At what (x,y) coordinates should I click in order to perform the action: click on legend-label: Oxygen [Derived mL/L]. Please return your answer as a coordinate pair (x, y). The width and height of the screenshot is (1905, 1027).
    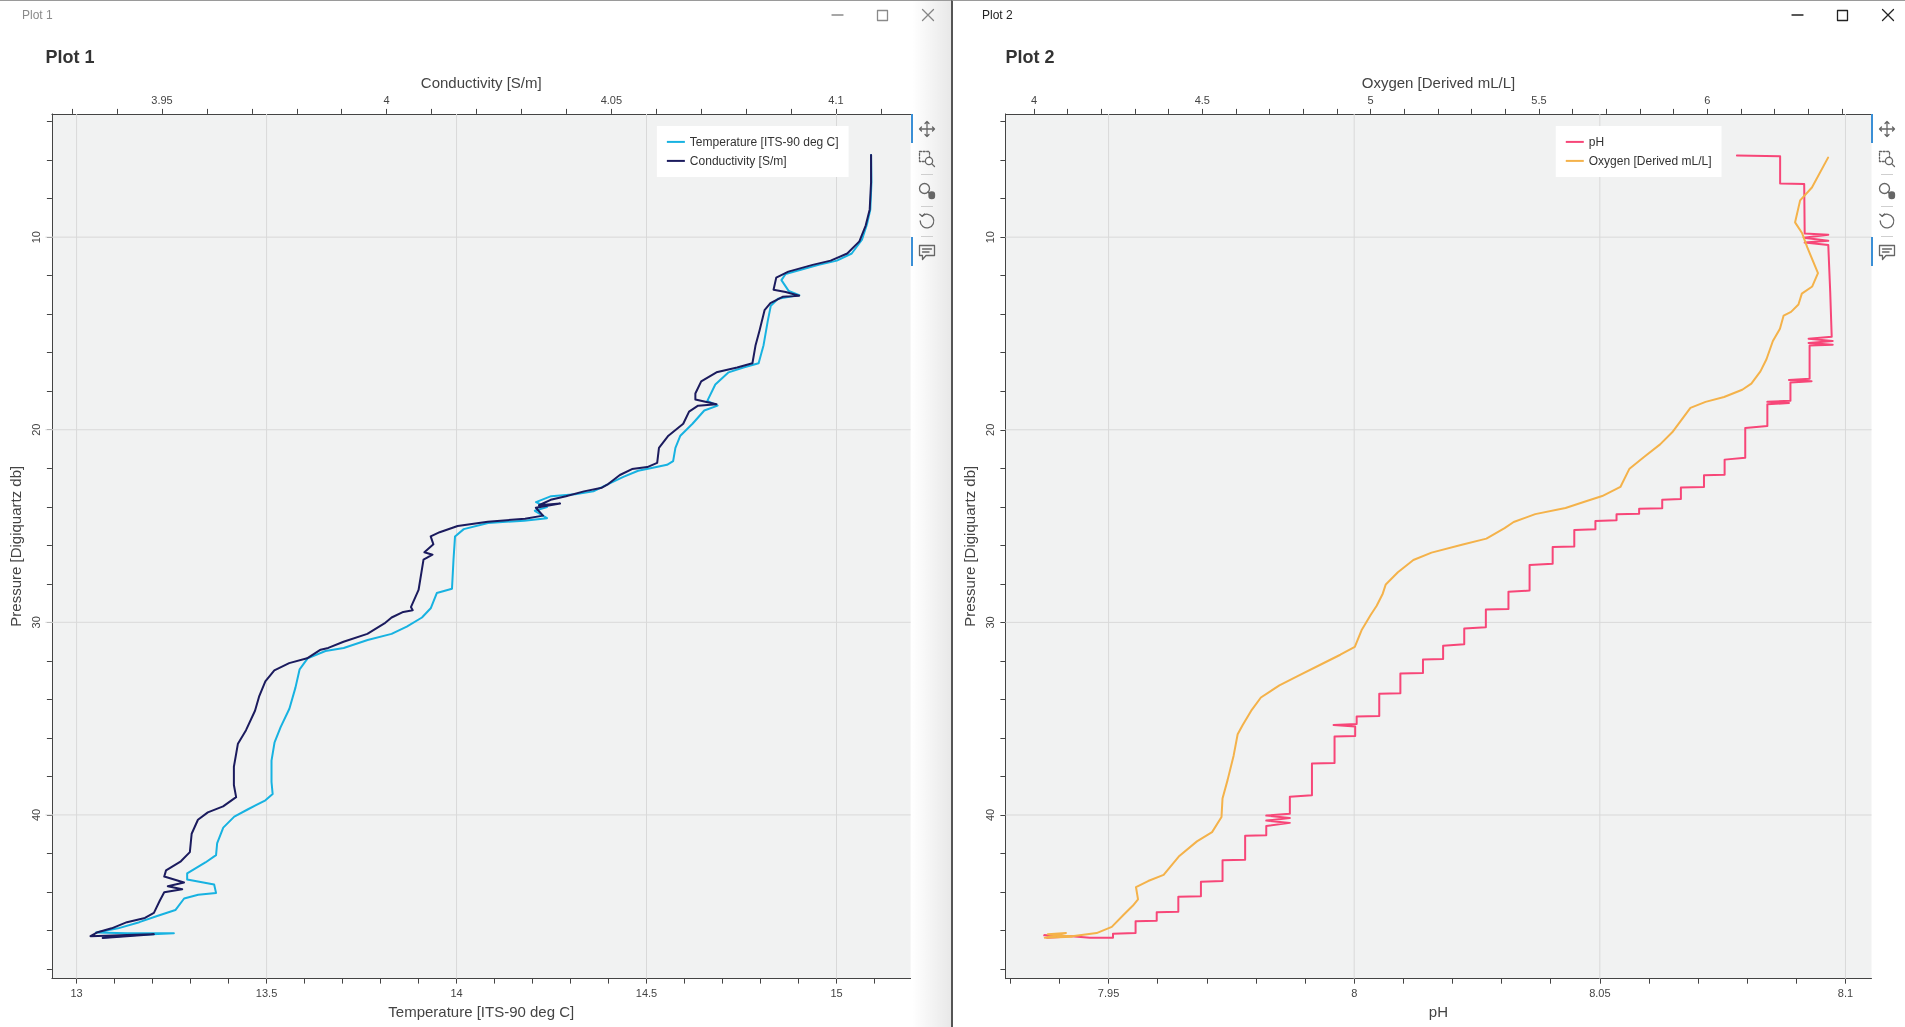
    Looking at the image, I should click on (1650, 160).